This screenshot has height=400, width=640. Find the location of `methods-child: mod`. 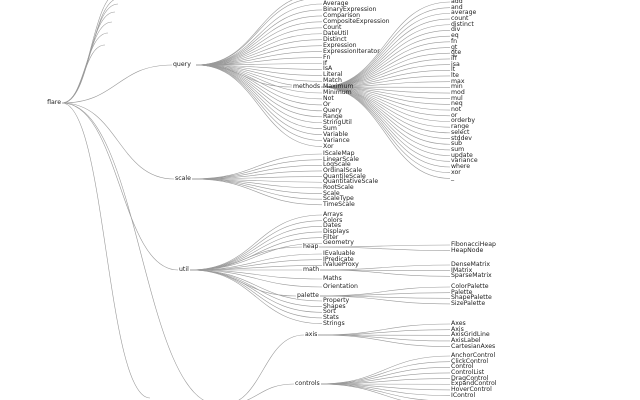

methods-child: mod is located at coordinates (458, 92).